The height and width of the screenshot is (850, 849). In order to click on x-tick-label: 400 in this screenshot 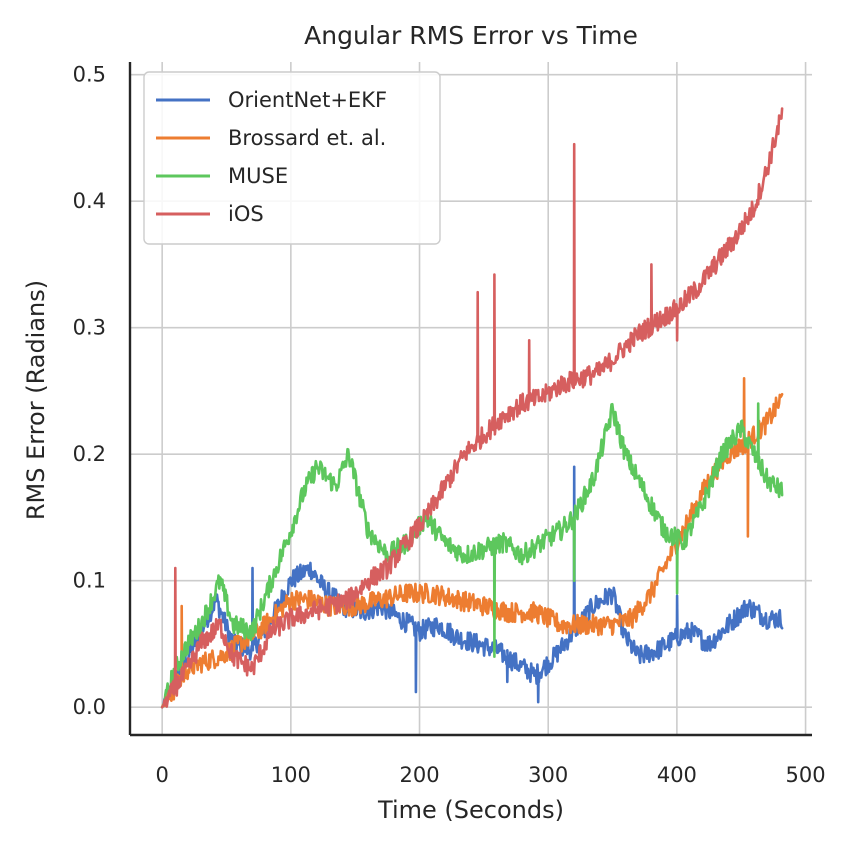, I will do `click(677, 775)`.